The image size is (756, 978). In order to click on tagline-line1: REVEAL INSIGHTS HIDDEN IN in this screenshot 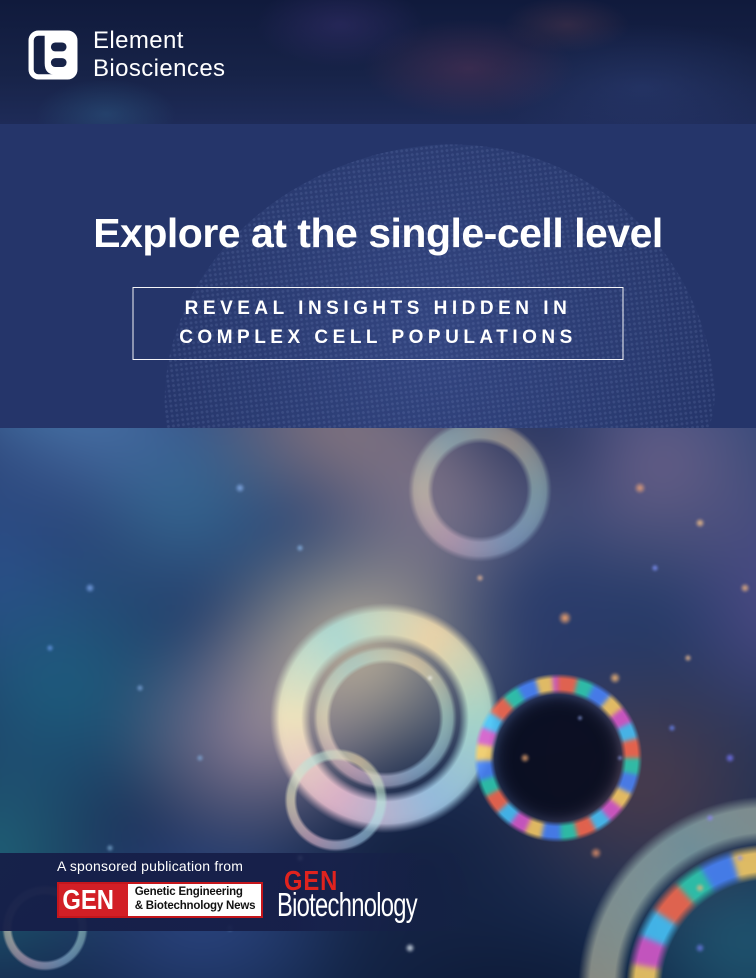, I will do `click(378, 308)`.